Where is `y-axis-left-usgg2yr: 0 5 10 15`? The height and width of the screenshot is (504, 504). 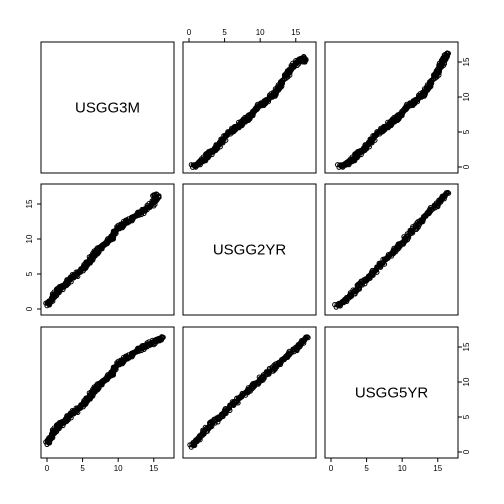
y-axis-left-usgg2yr: 0 5 10 15 is located at coordinates (33, 255).